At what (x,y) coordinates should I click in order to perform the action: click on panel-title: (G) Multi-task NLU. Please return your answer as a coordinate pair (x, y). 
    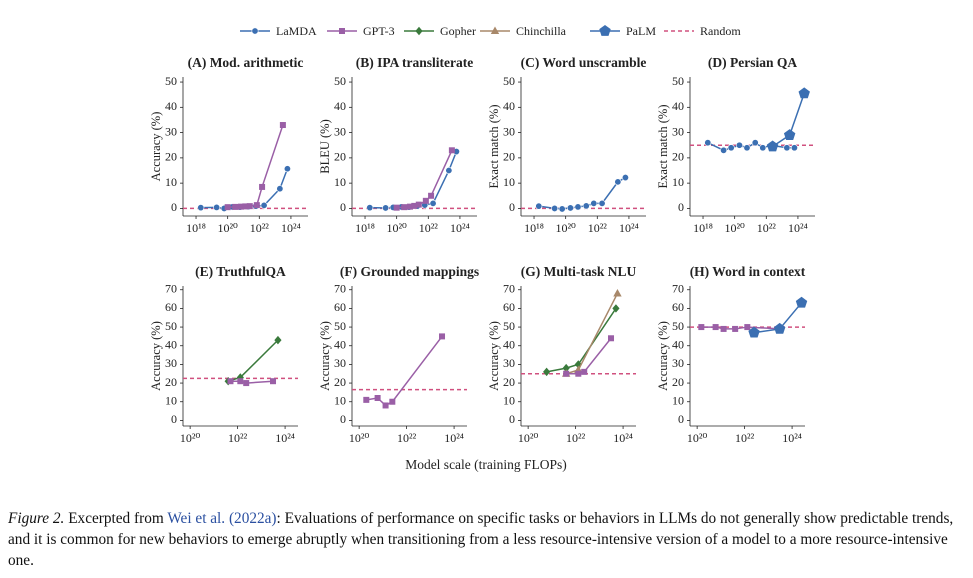
    Looking at the image, I should click on (579, 271).